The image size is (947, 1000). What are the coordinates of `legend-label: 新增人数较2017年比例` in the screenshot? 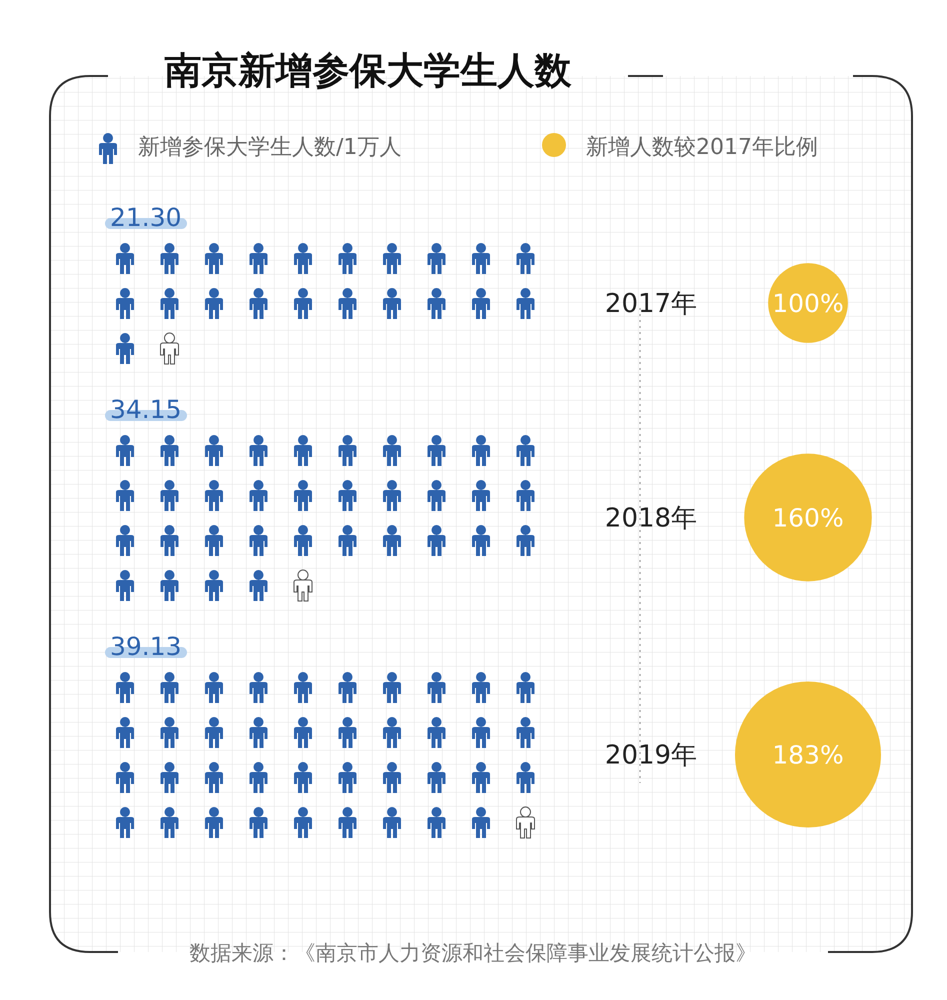 It's located at (702, 147).